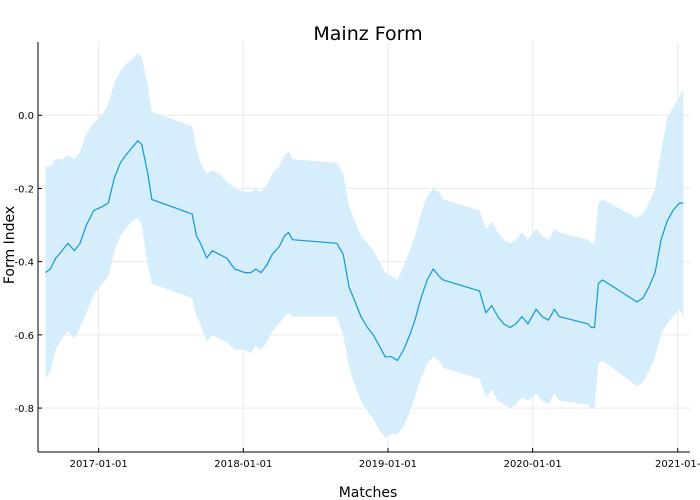 The width and height of the screenshot is (700, 500). What do you see at coordinates (368, 492) in the screenshot?
I see `x-axis-label: Matches` at bounding box center [368, 492].